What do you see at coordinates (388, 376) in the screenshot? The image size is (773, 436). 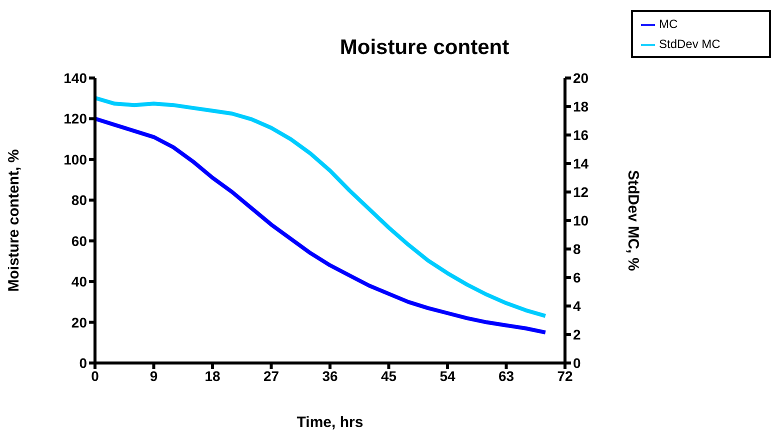 I see `x-tick-label: 45` at bounding box center [388, 376].